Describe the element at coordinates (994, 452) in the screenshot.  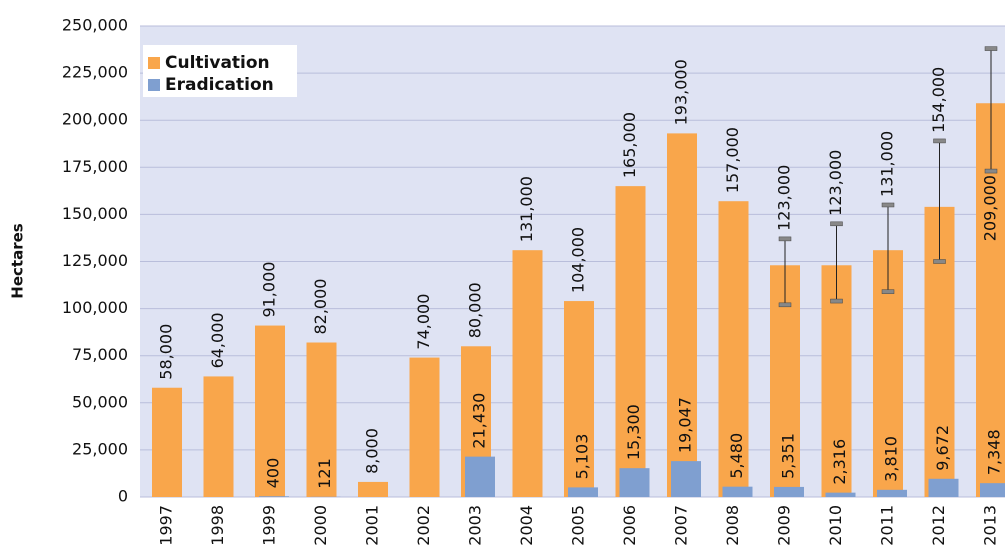
I see `data-label: 7,348` at that location.